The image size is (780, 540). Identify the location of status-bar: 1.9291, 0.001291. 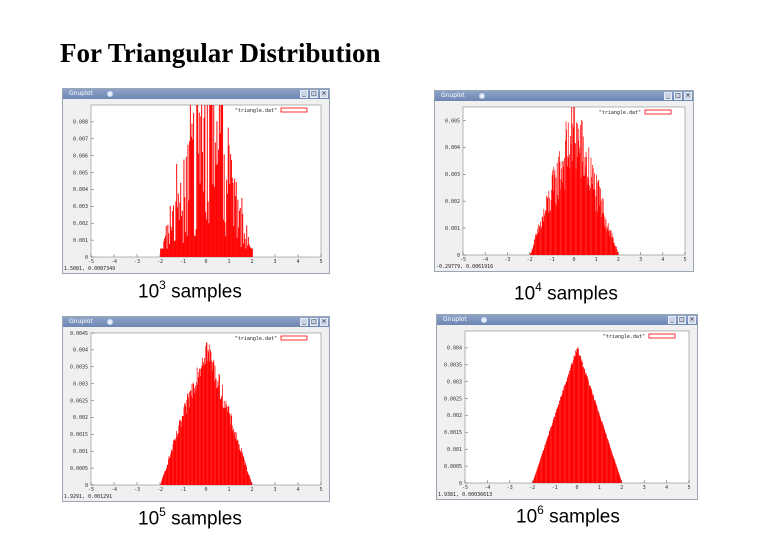
(88, 497).